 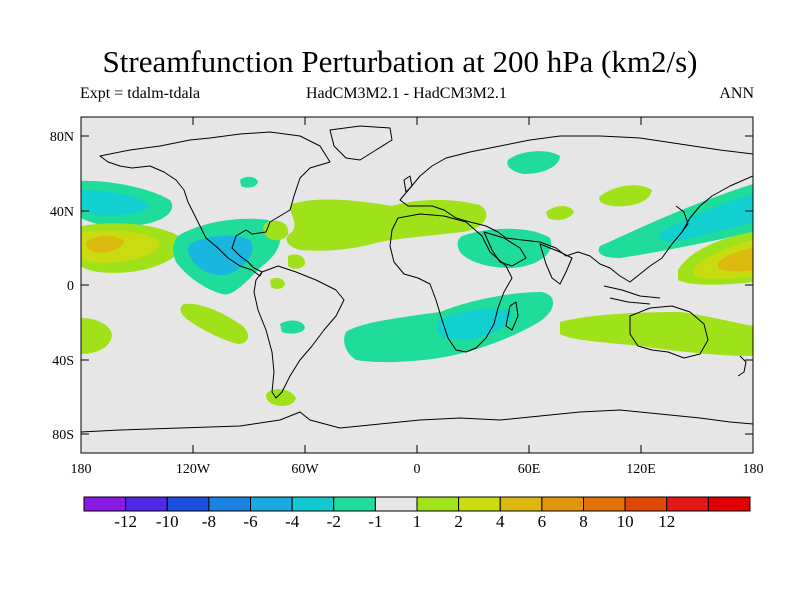 What do you see at coordinates (500, 521) in the screenshot?
I see `colorbar-label: 4` at bounding box center [500, 521].